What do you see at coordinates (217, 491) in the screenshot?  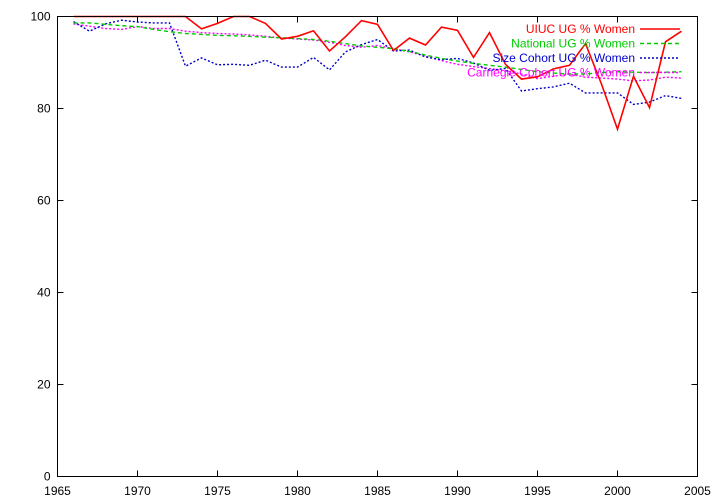 I see `x-tick-label: 1975` at bounding box center [217, 491].